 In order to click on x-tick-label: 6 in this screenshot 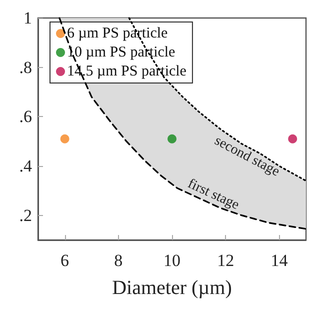, I will do `click(65, 260)`.